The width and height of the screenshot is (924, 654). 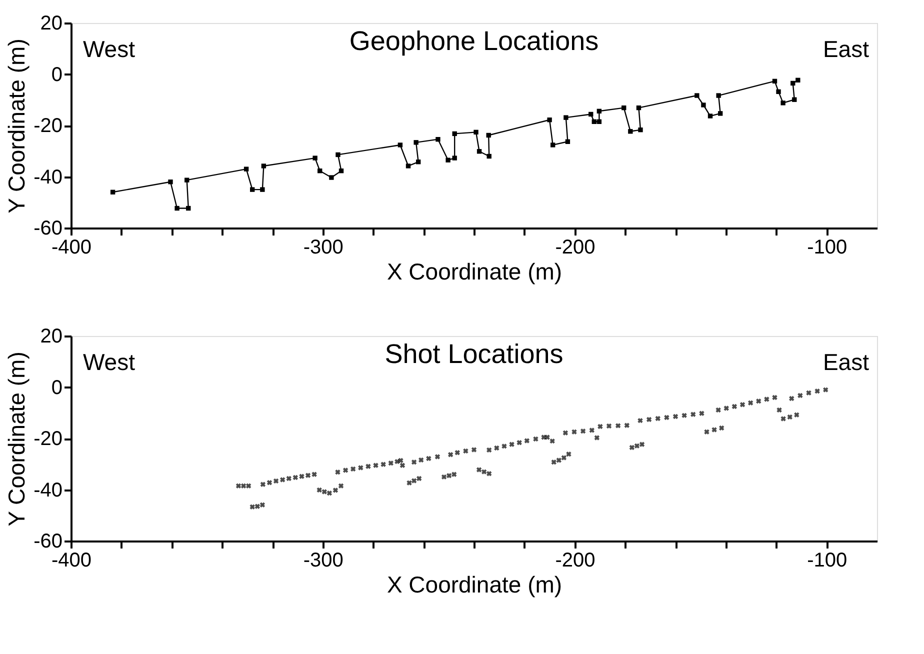 I want to click on chart-title: Shot Locations, so click(x=474, y=354).